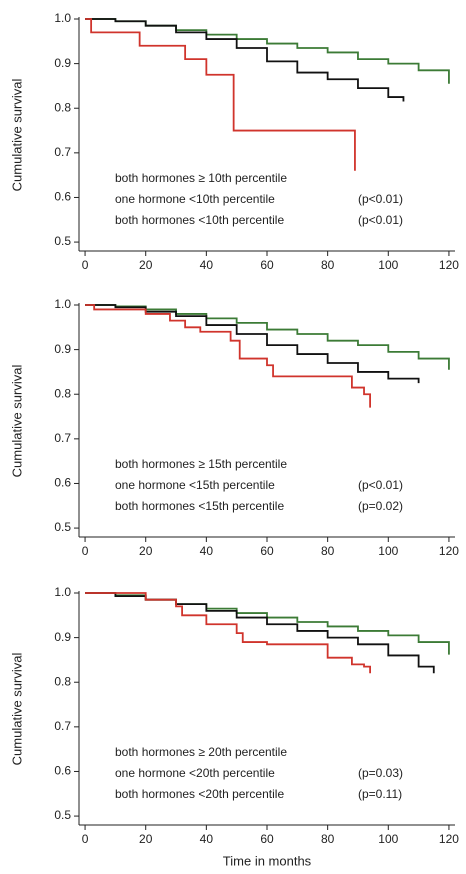  What do you see at coordinates (380, 773) in the screenshot?
I see `p-value: (p=0.03)` at bounding box center [380, 773].